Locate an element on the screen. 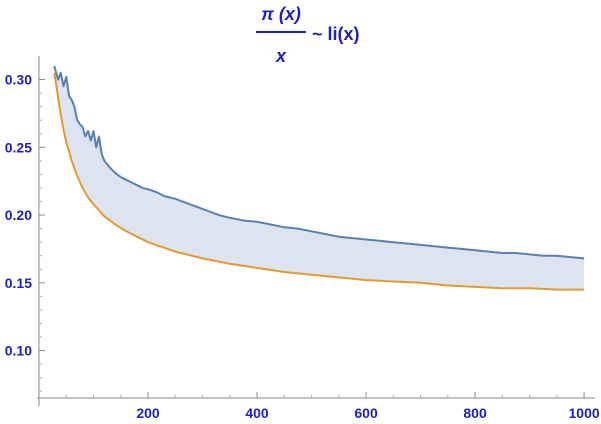 The width and height of the screenshot is (601, 424). y-tick-label: 0.25 is located at coordinates (18, 147).